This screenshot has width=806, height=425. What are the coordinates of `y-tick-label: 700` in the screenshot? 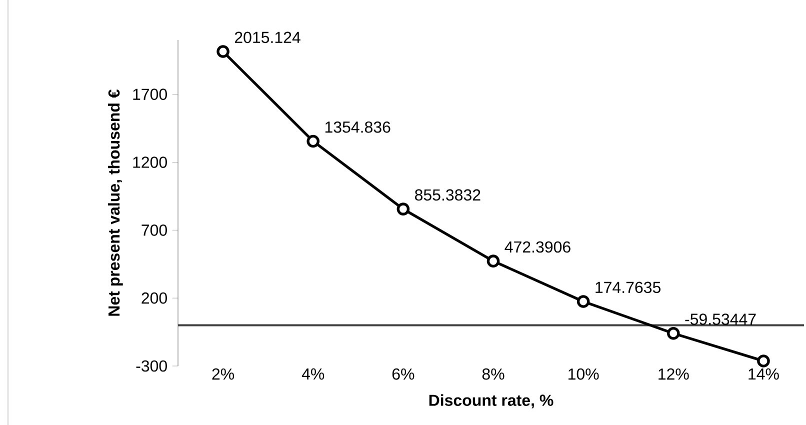 It's located at (154, 230).